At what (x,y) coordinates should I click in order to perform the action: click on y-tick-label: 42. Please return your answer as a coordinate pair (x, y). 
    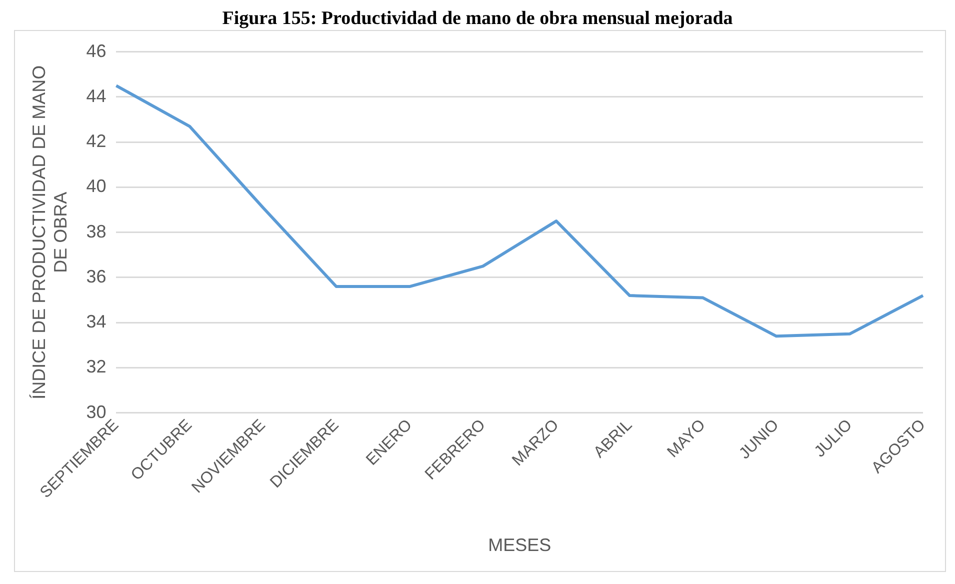
    Looking at the image, I should click on (96, 141).